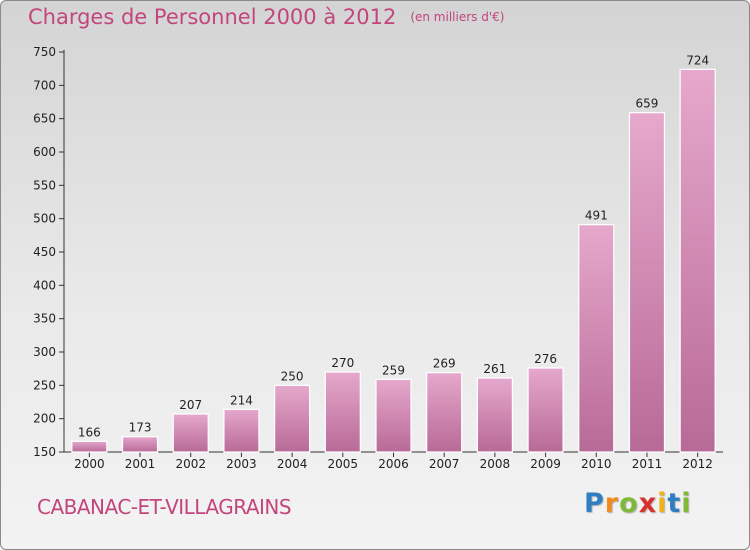  Describe the element at coordinates (494, 415) in the screenshot. I see `bar-2008` at that location.